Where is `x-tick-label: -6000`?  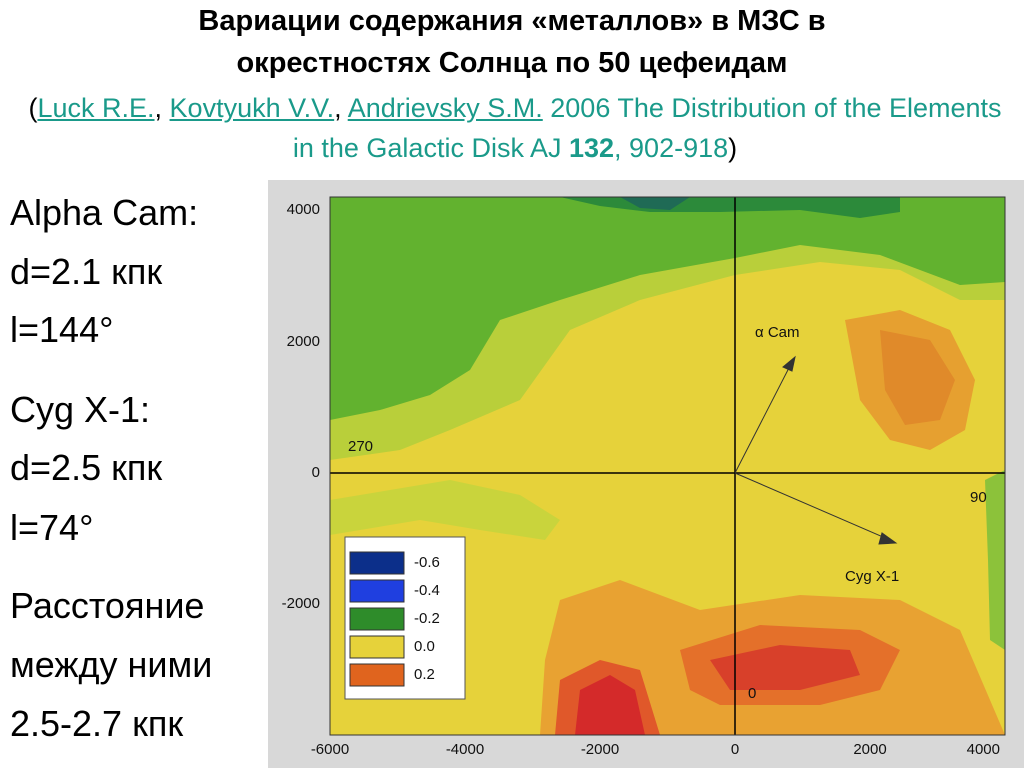 x-tick-label: -6000 is located at coordinates (330, 749).